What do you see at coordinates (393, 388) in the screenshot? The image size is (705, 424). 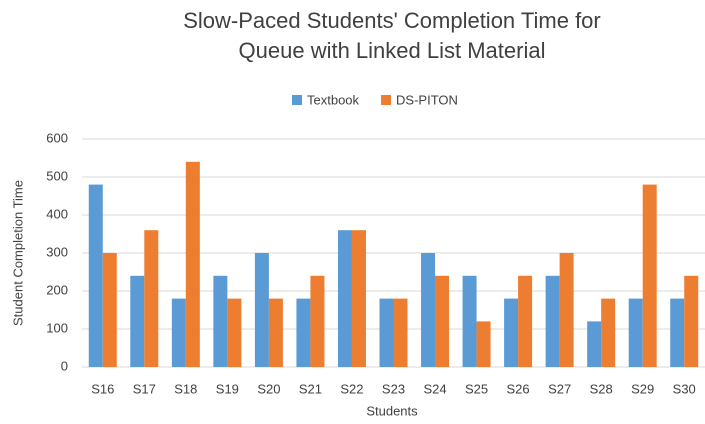 I see `x-tick-label: S23` at bounding box center [393, 388].